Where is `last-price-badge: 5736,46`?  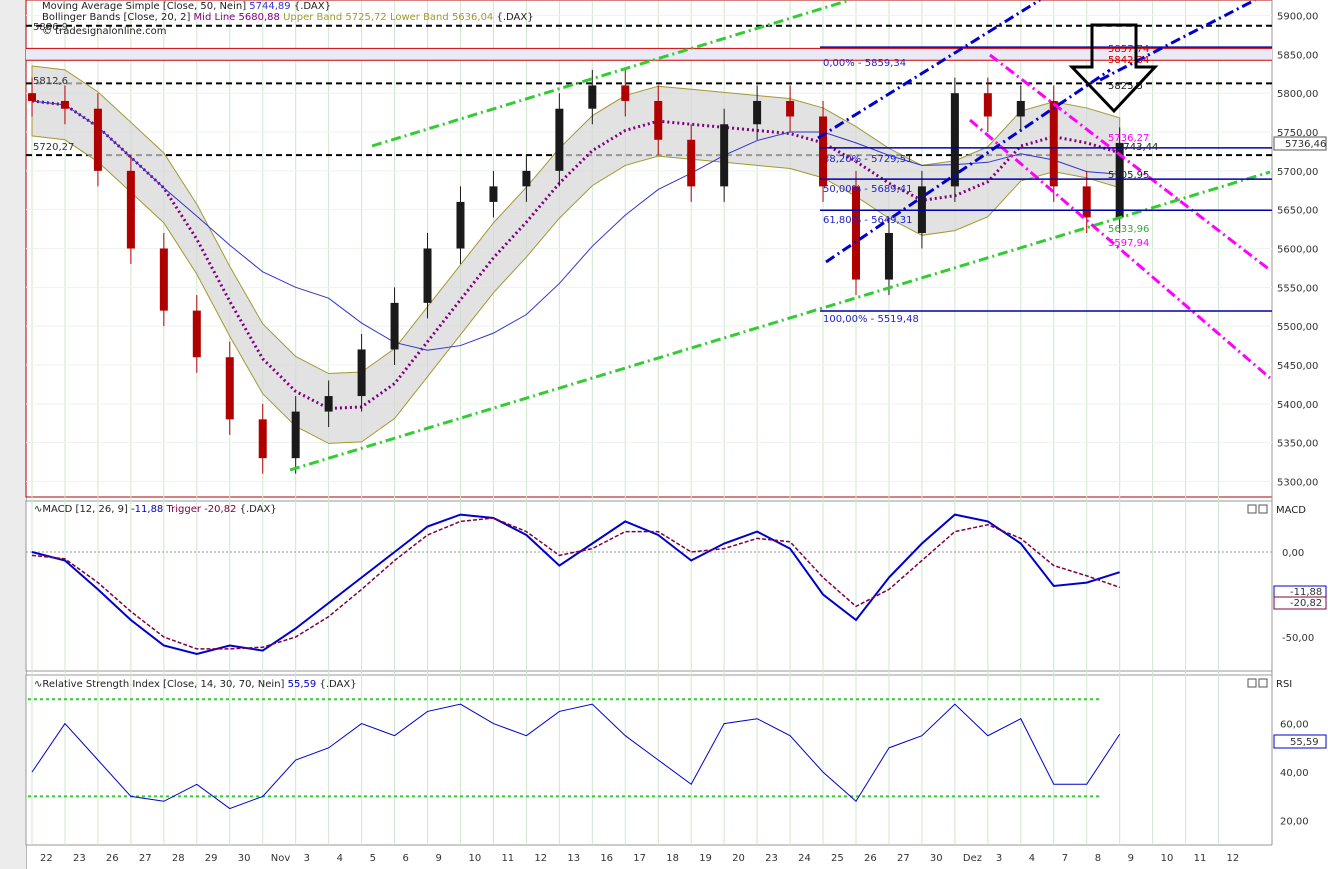 last-price-badge: 5736,46 is located at coordinates (1300, 143).